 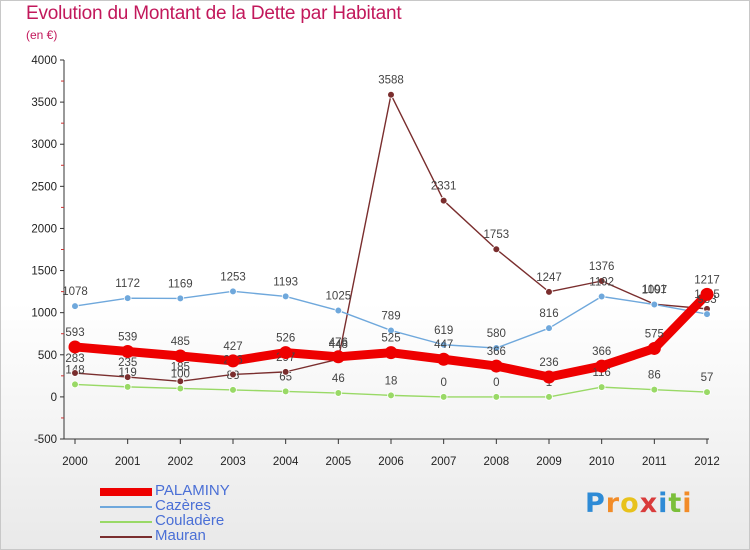 What do you see at coordinates (181, 462) in the screenshot?
I see `x-tick-label: 2002` at bounding box center [181, 462].